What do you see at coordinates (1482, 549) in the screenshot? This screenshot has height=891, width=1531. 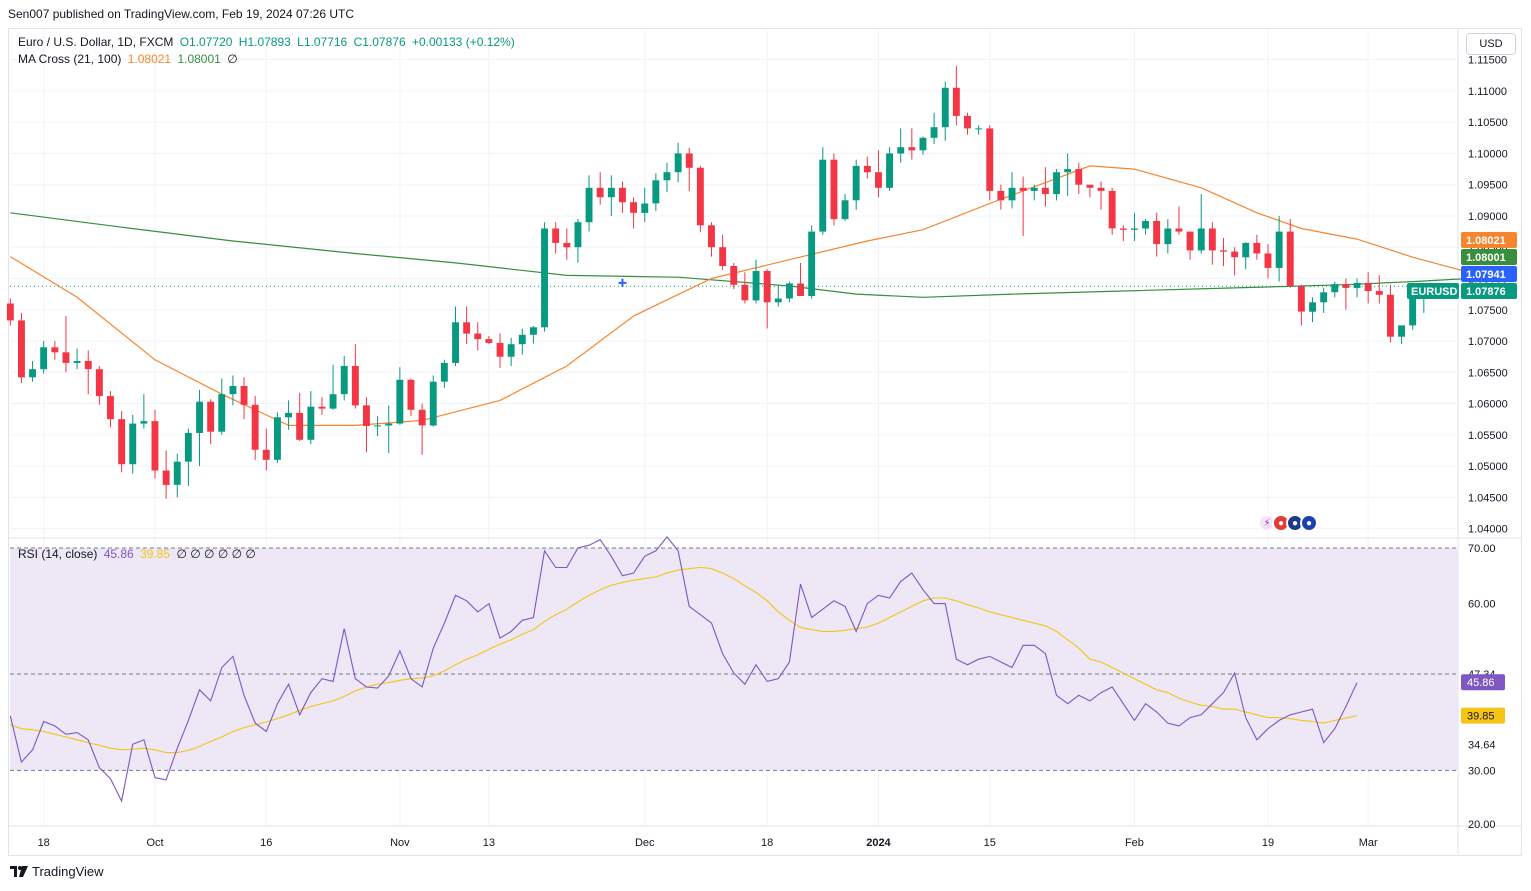 I see `rsi-tick-label: 70.00` at bounding box center [1482, 549].